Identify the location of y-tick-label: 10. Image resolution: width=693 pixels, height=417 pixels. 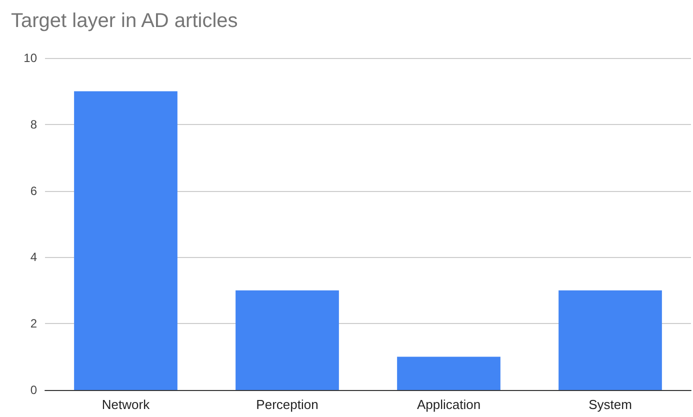
(31, 58).